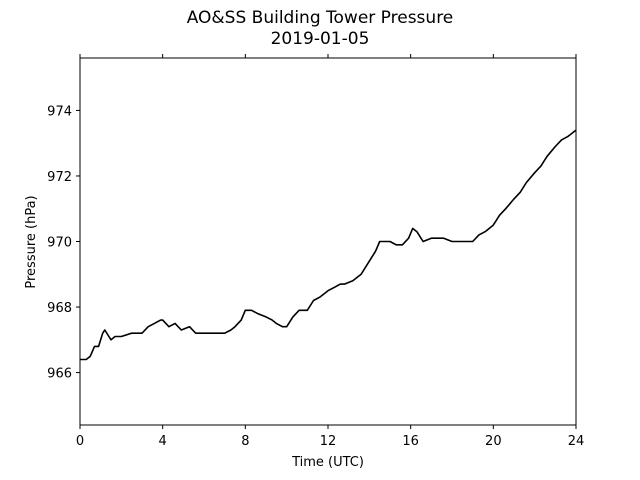 The width and height of the screenshot is (640, 480). I want to click on x-tick-label-5: 20, so click(493, 441).